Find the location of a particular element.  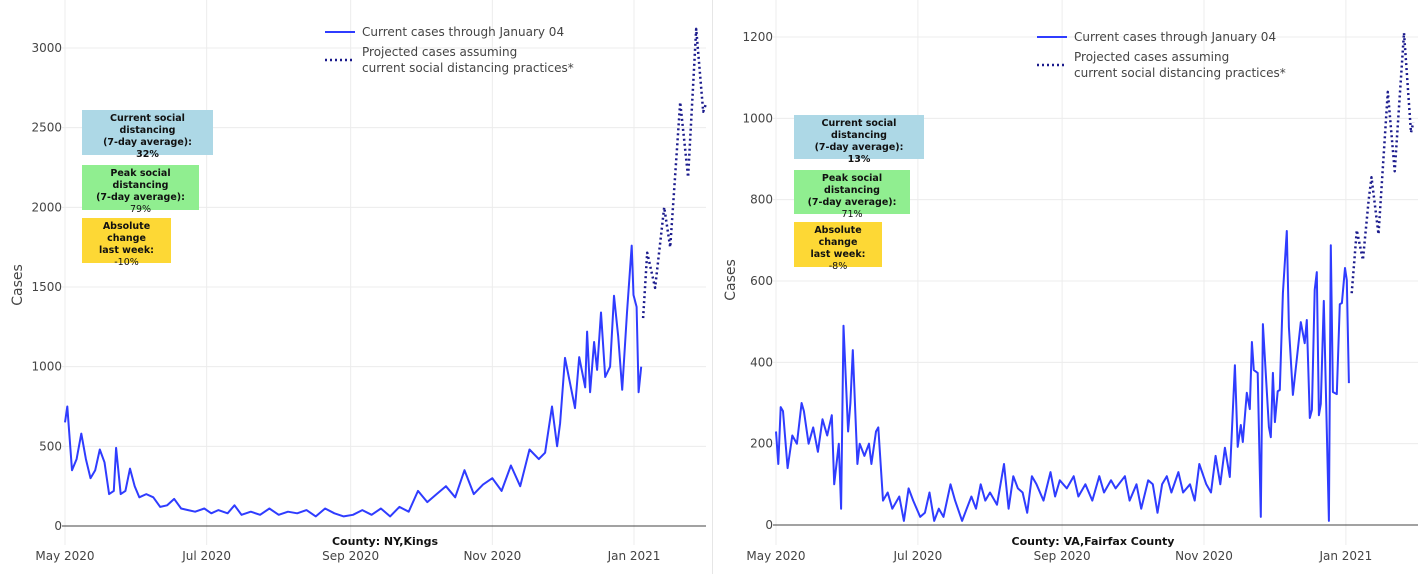

y-tick-label: 1500 is located at coordinates (46, 287).